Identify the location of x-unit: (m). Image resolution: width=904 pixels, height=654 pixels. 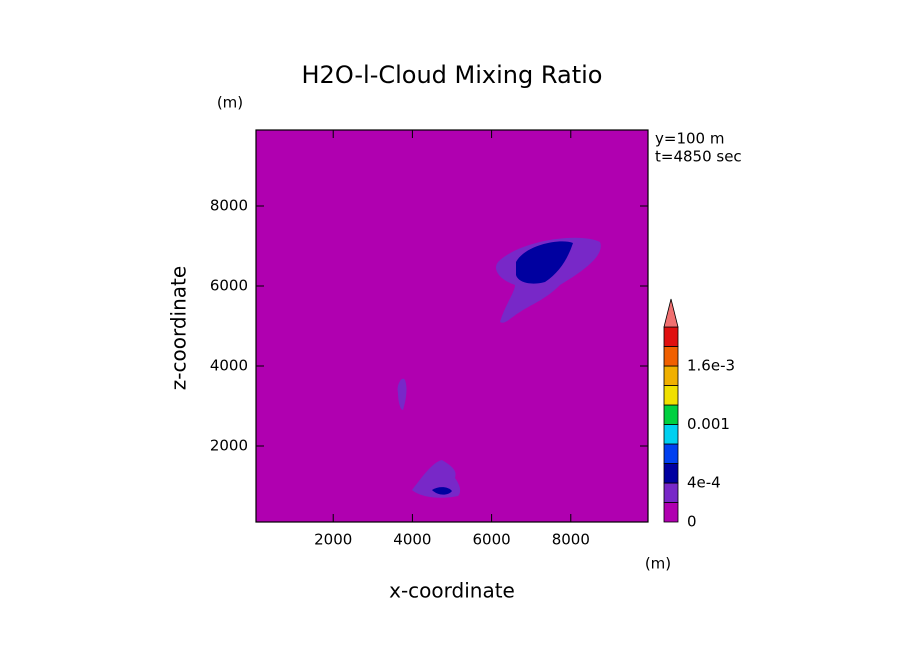
(658, 564).